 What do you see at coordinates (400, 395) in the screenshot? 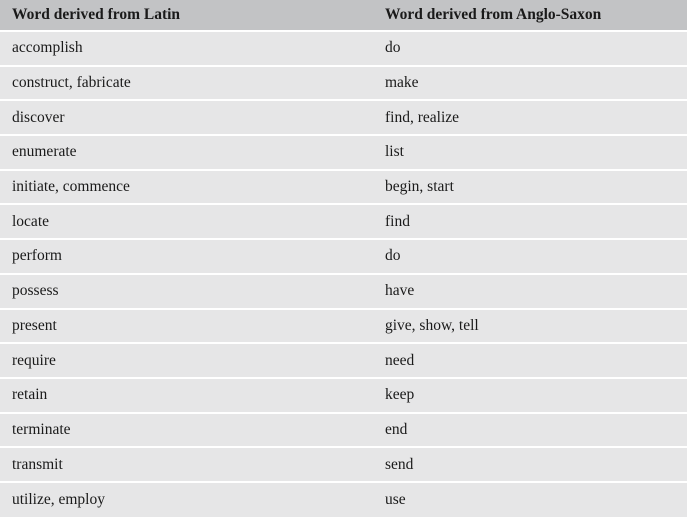
I see `anglo-saxon-word-cell: keep` at bounding box center [400, 395].